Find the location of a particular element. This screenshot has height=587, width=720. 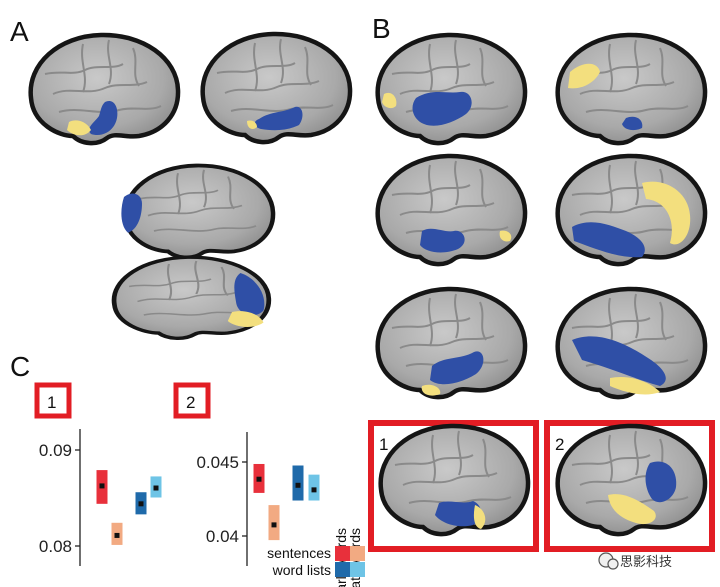

brain-b2 is located at coordinates (631, 89).